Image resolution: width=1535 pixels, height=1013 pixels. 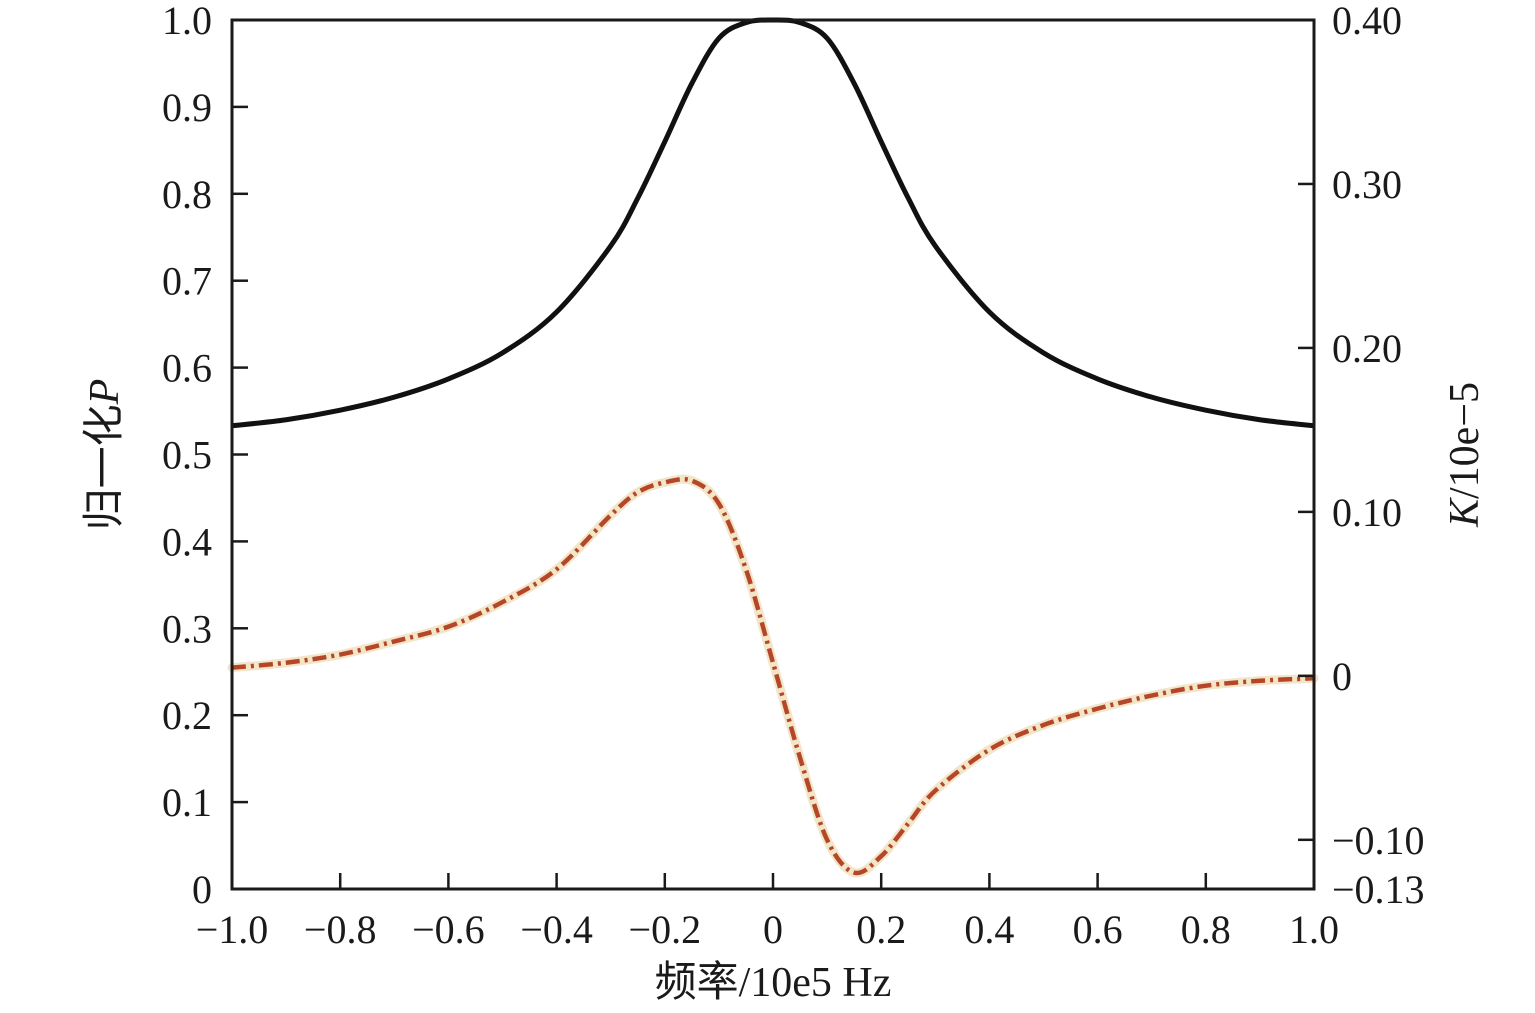 I want to click on left-y-tick-label: 1.0, so click(x=187, y=21).